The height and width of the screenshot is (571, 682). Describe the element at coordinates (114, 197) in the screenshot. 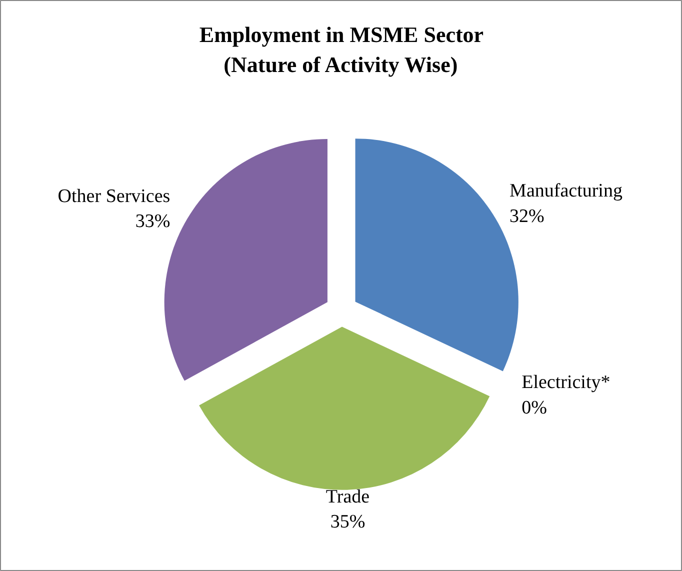

I see `slice-label: Other Services` at that location.